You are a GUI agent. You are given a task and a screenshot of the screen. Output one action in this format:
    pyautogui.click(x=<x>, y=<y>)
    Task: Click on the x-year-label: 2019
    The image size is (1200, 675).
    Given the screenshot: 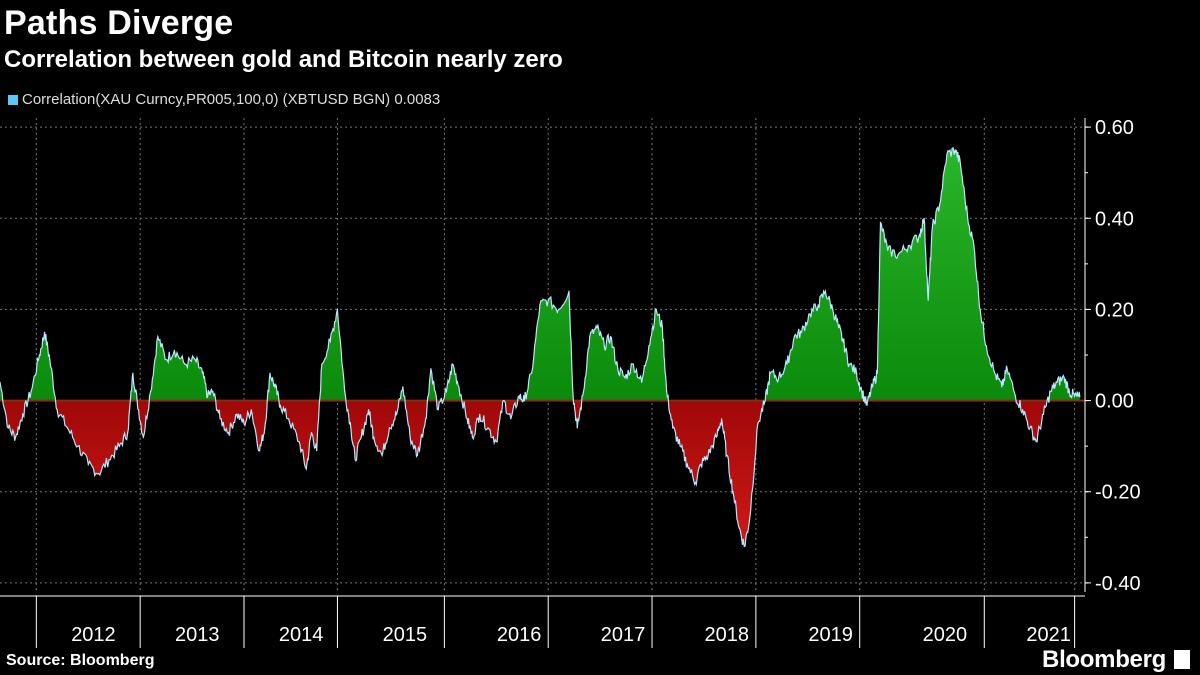 What is the action you would take?
    pyautogui.click(x=830, y=635)
    